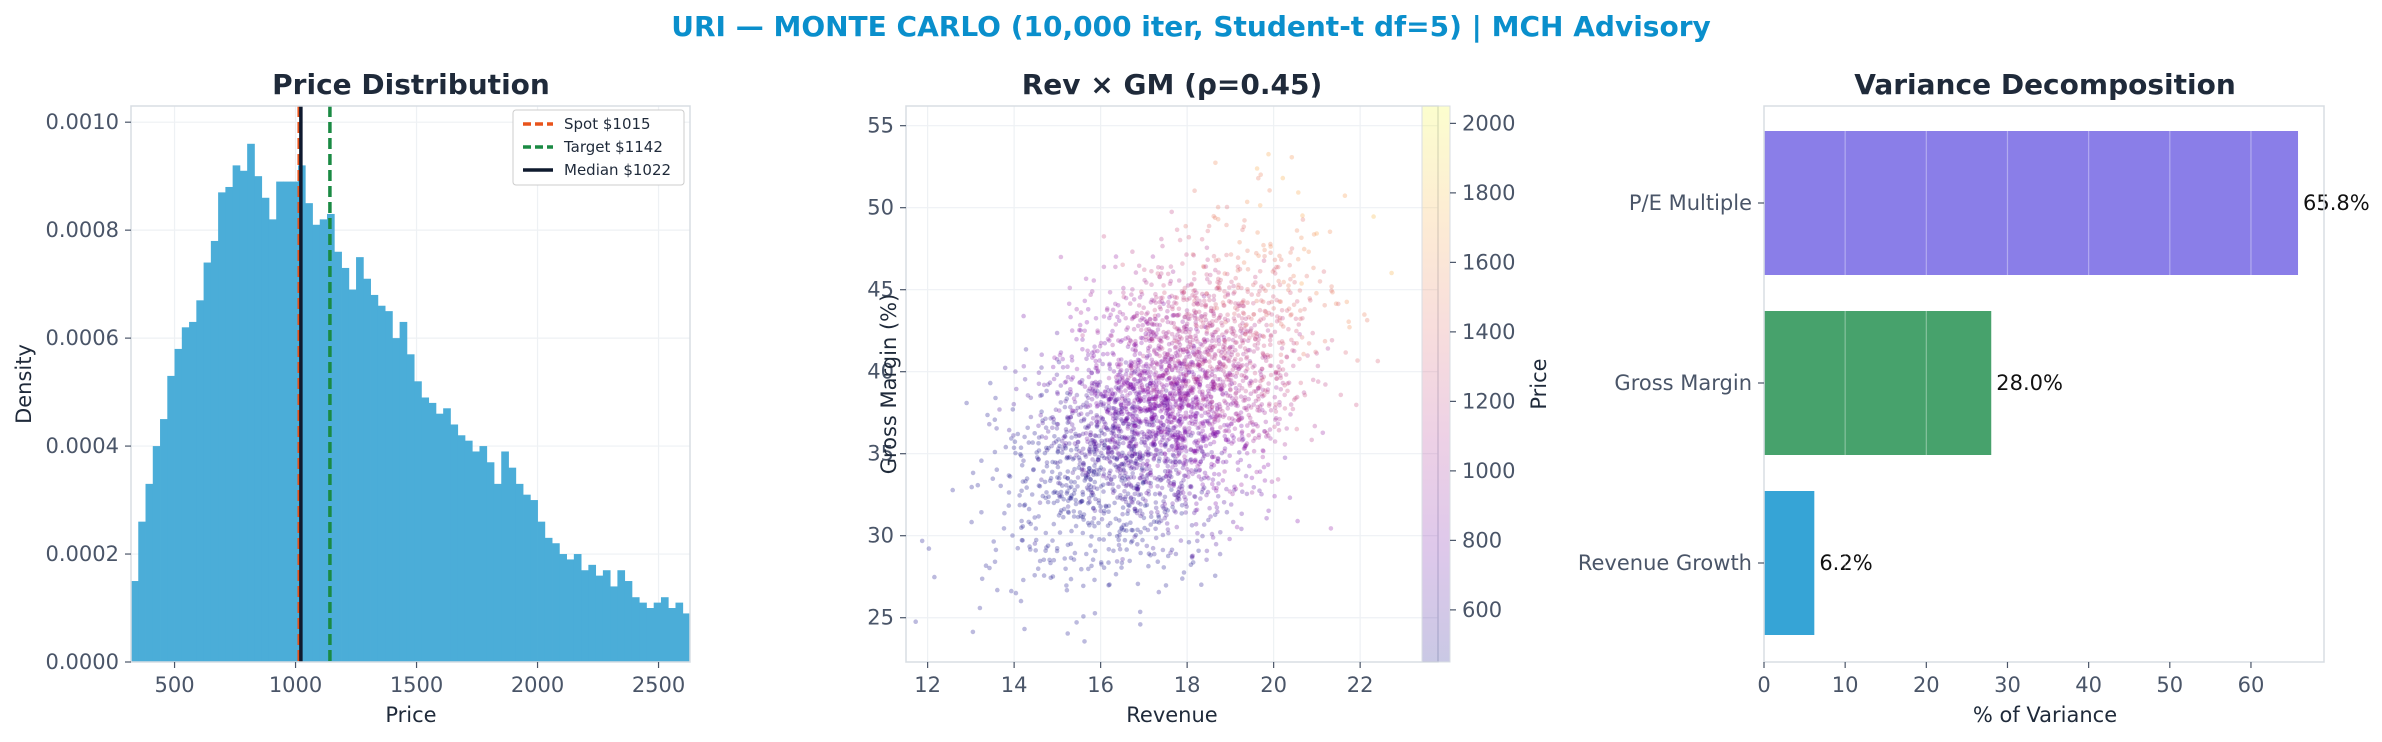  I want to click on y-tick-label: 0.0008, so click(82, 230).